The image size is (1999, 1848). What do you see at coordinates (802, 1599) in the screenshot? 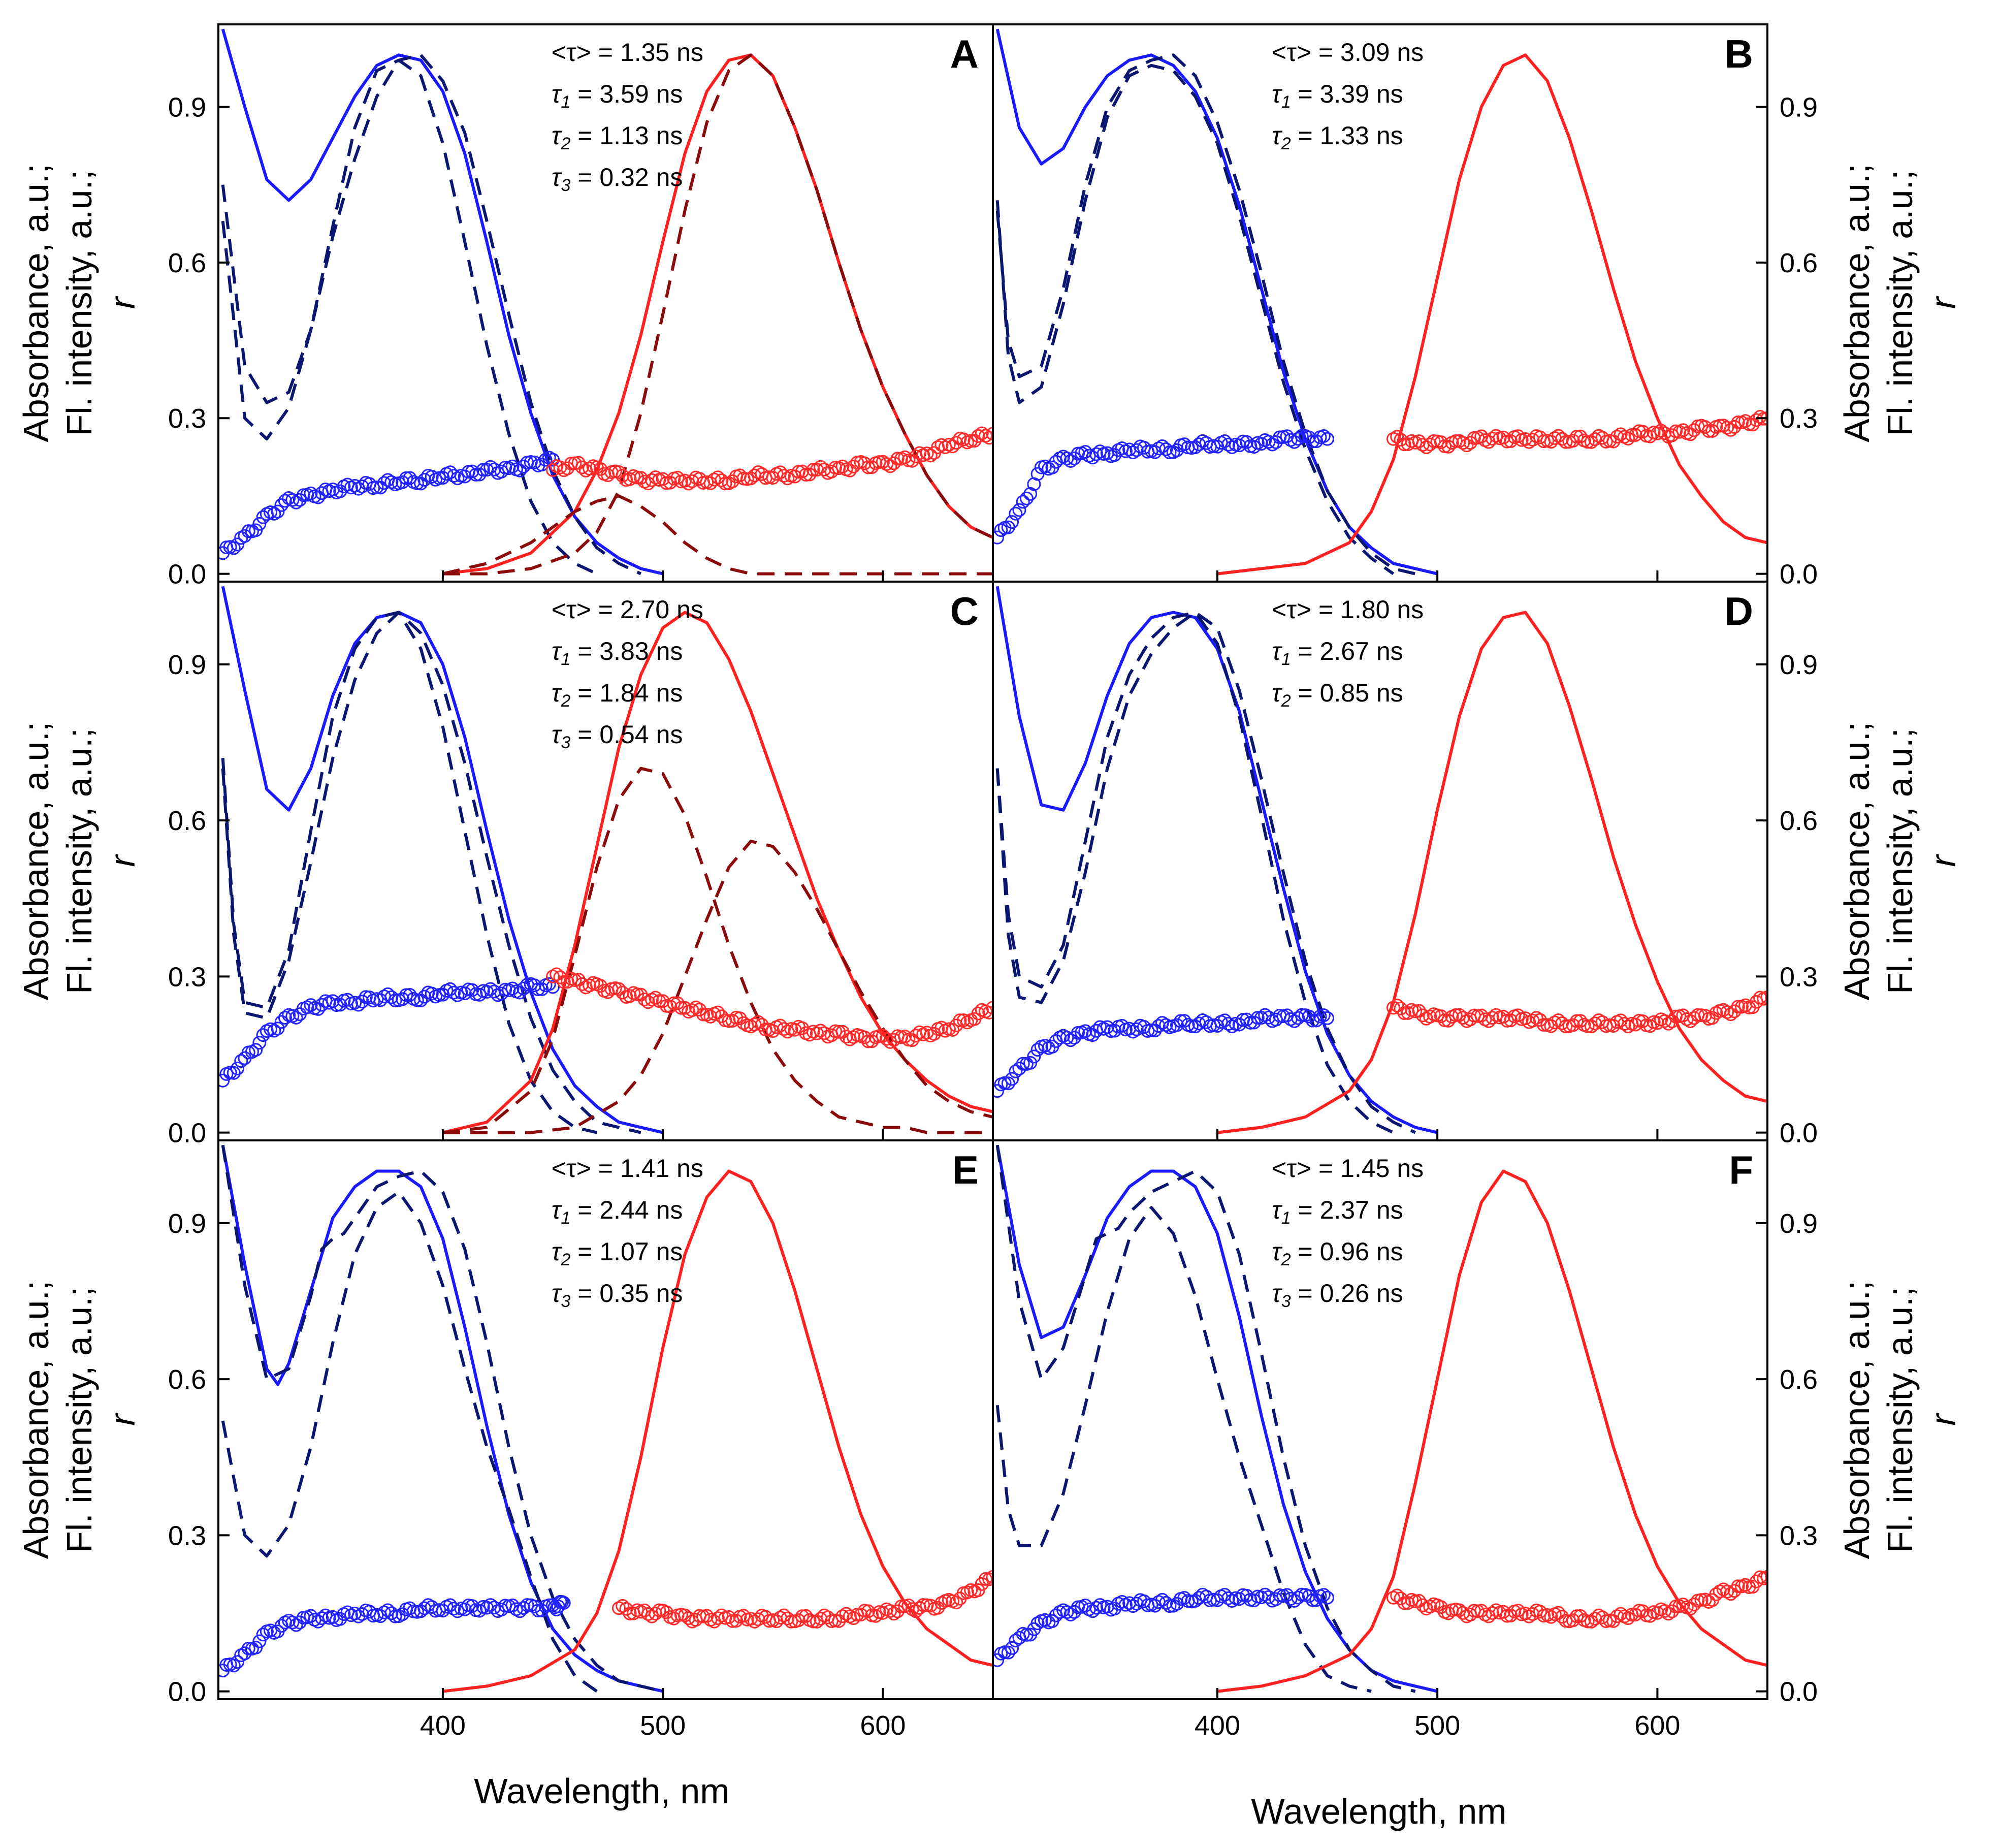
I see `series-markers` at bounding box center [802, 1599].